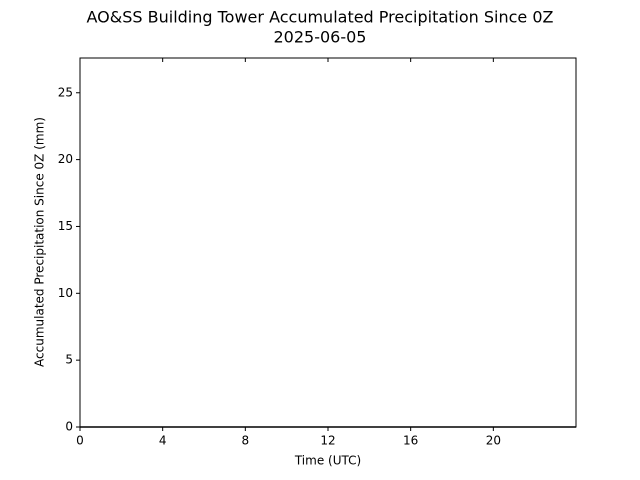 The width and height of the screenshot is (640, 480). What do you see at coordinates (40, 242) in the screenshot?
I see `y-axis-label: Accumulated Precipitation Since 0Z (mm)` at bounding box center [40, 242].